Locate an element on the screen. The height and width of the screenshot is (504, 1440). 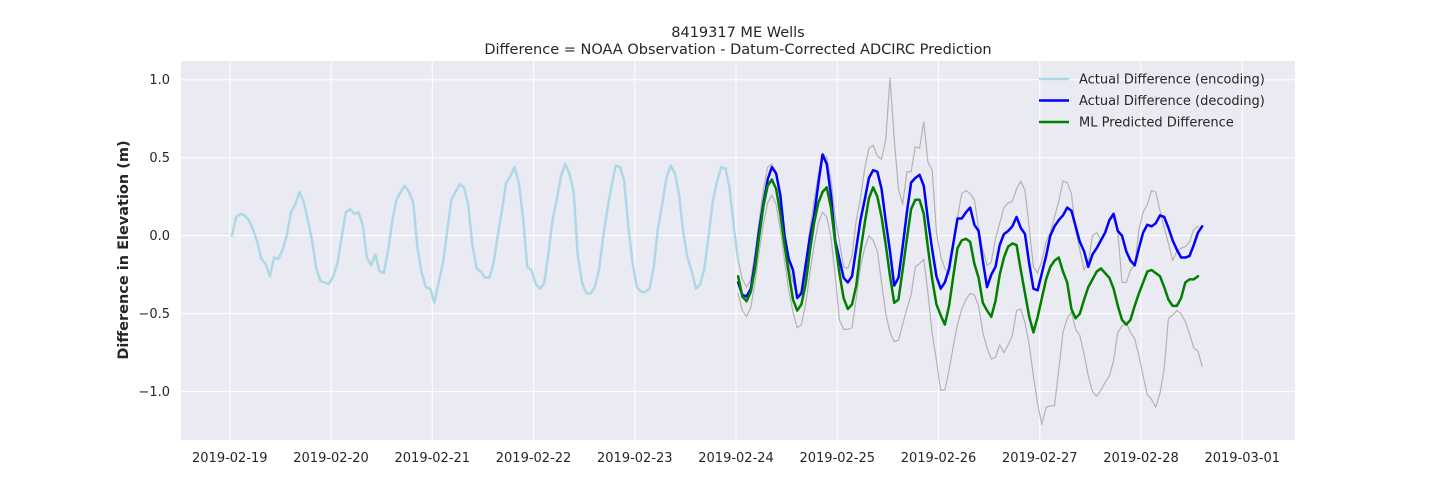
x-tick-label: 2019-02-21 is located at coordinates (433, 458).